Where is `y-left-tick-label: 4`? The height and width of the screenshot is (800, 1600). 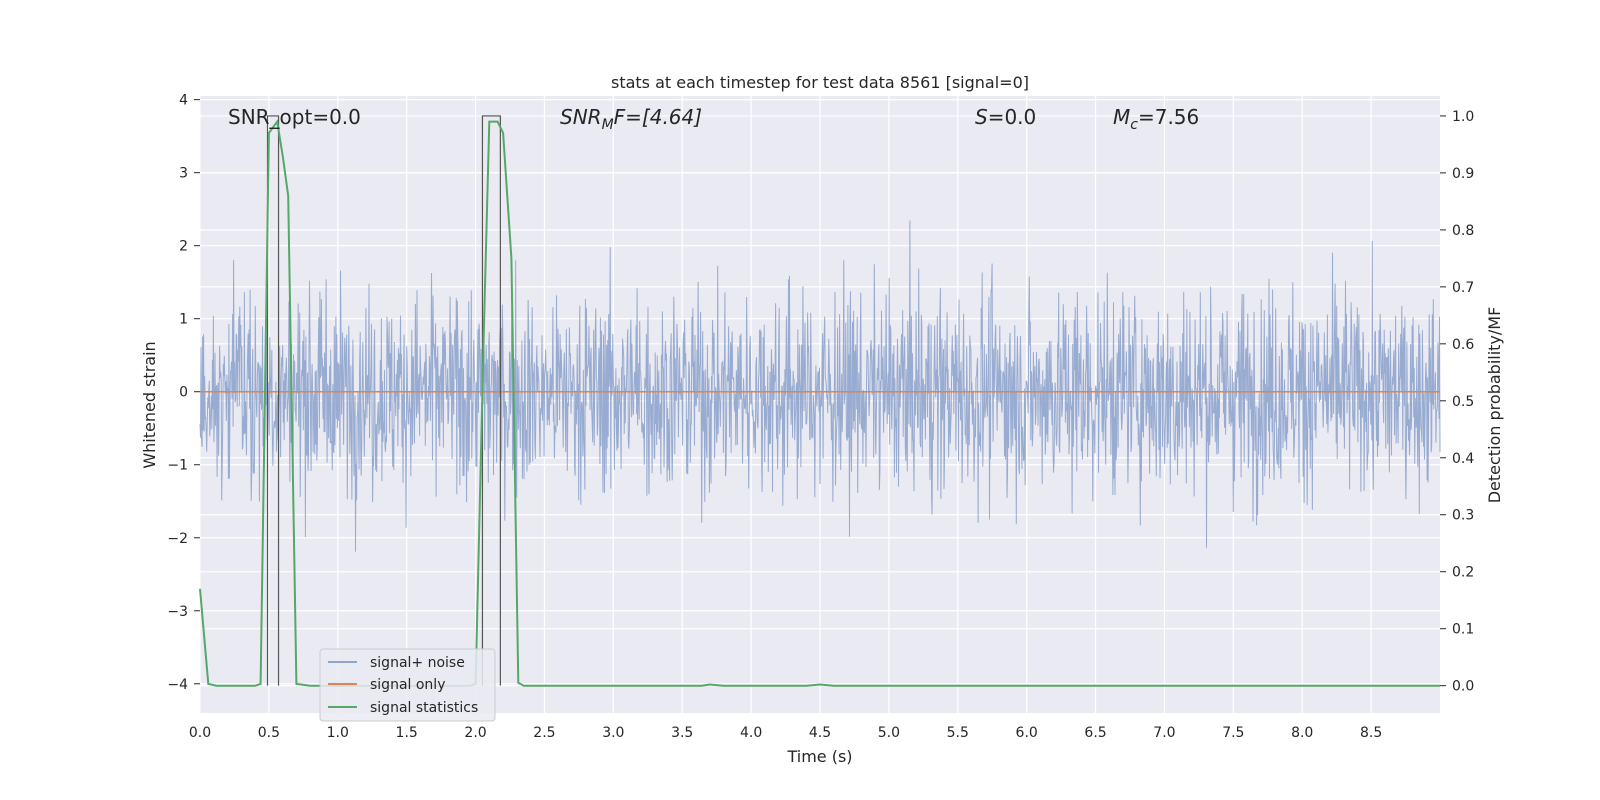
y-left-tick-label: 4 is located at coordinates (183, 101).